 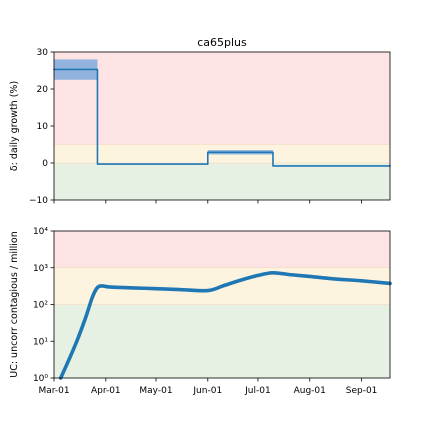 What do you see at coordinates (310, 391) in the screenshot?
I see `x-tick-label: Aug-01` at bounding box center [310, 391].